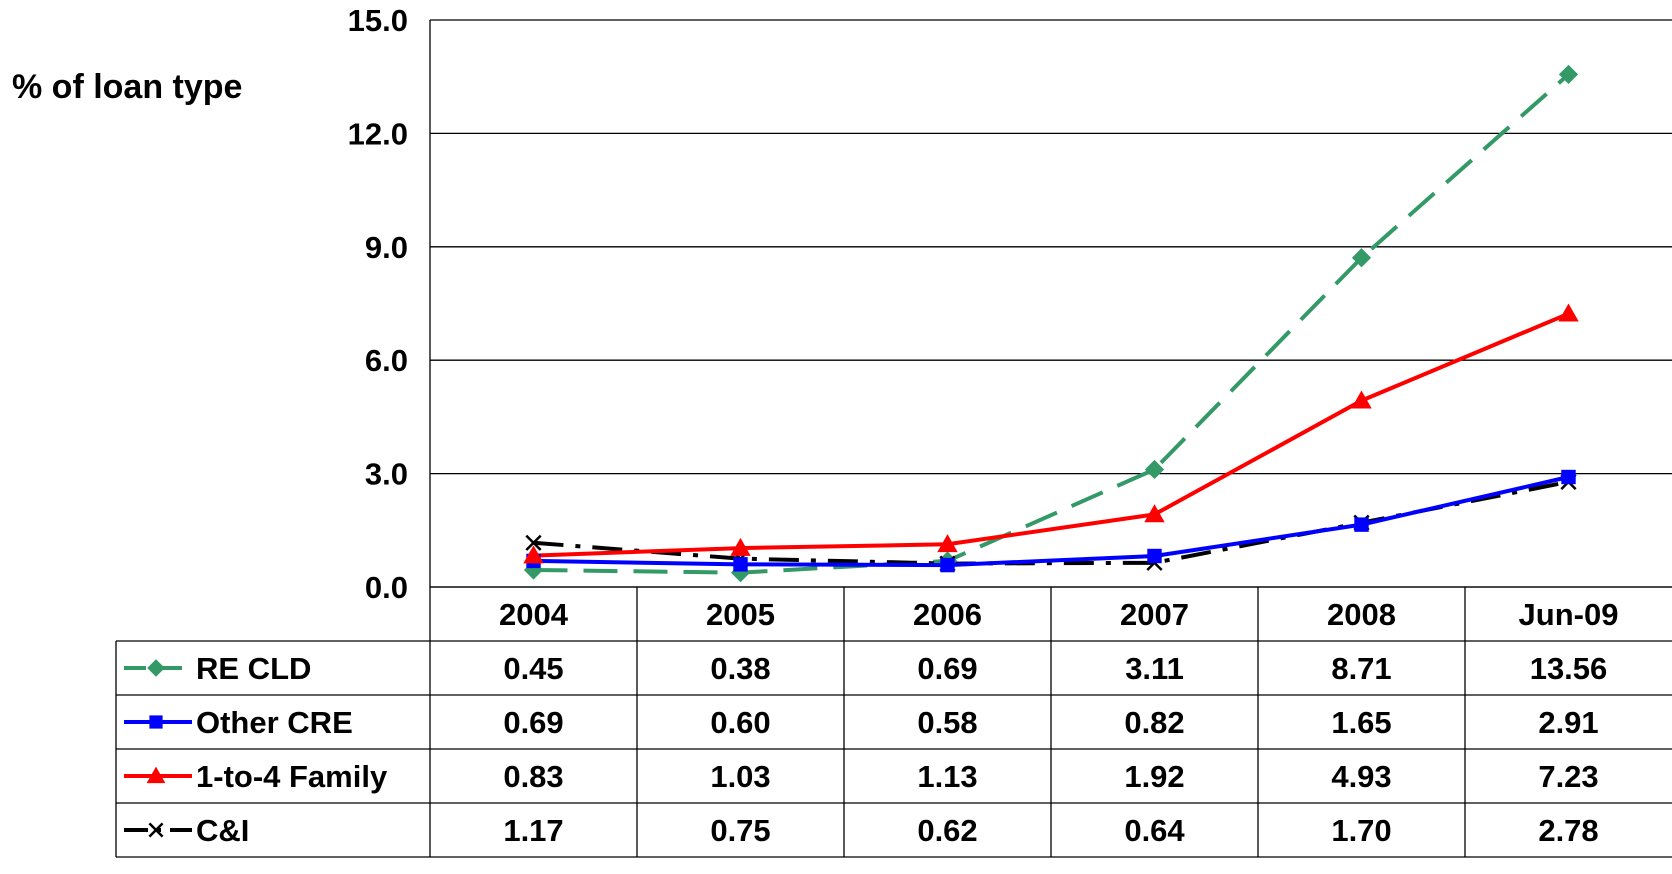  Describe the element at coordinates (740, 830) in the screenshot. I see `data-label: 0.75` at that location.